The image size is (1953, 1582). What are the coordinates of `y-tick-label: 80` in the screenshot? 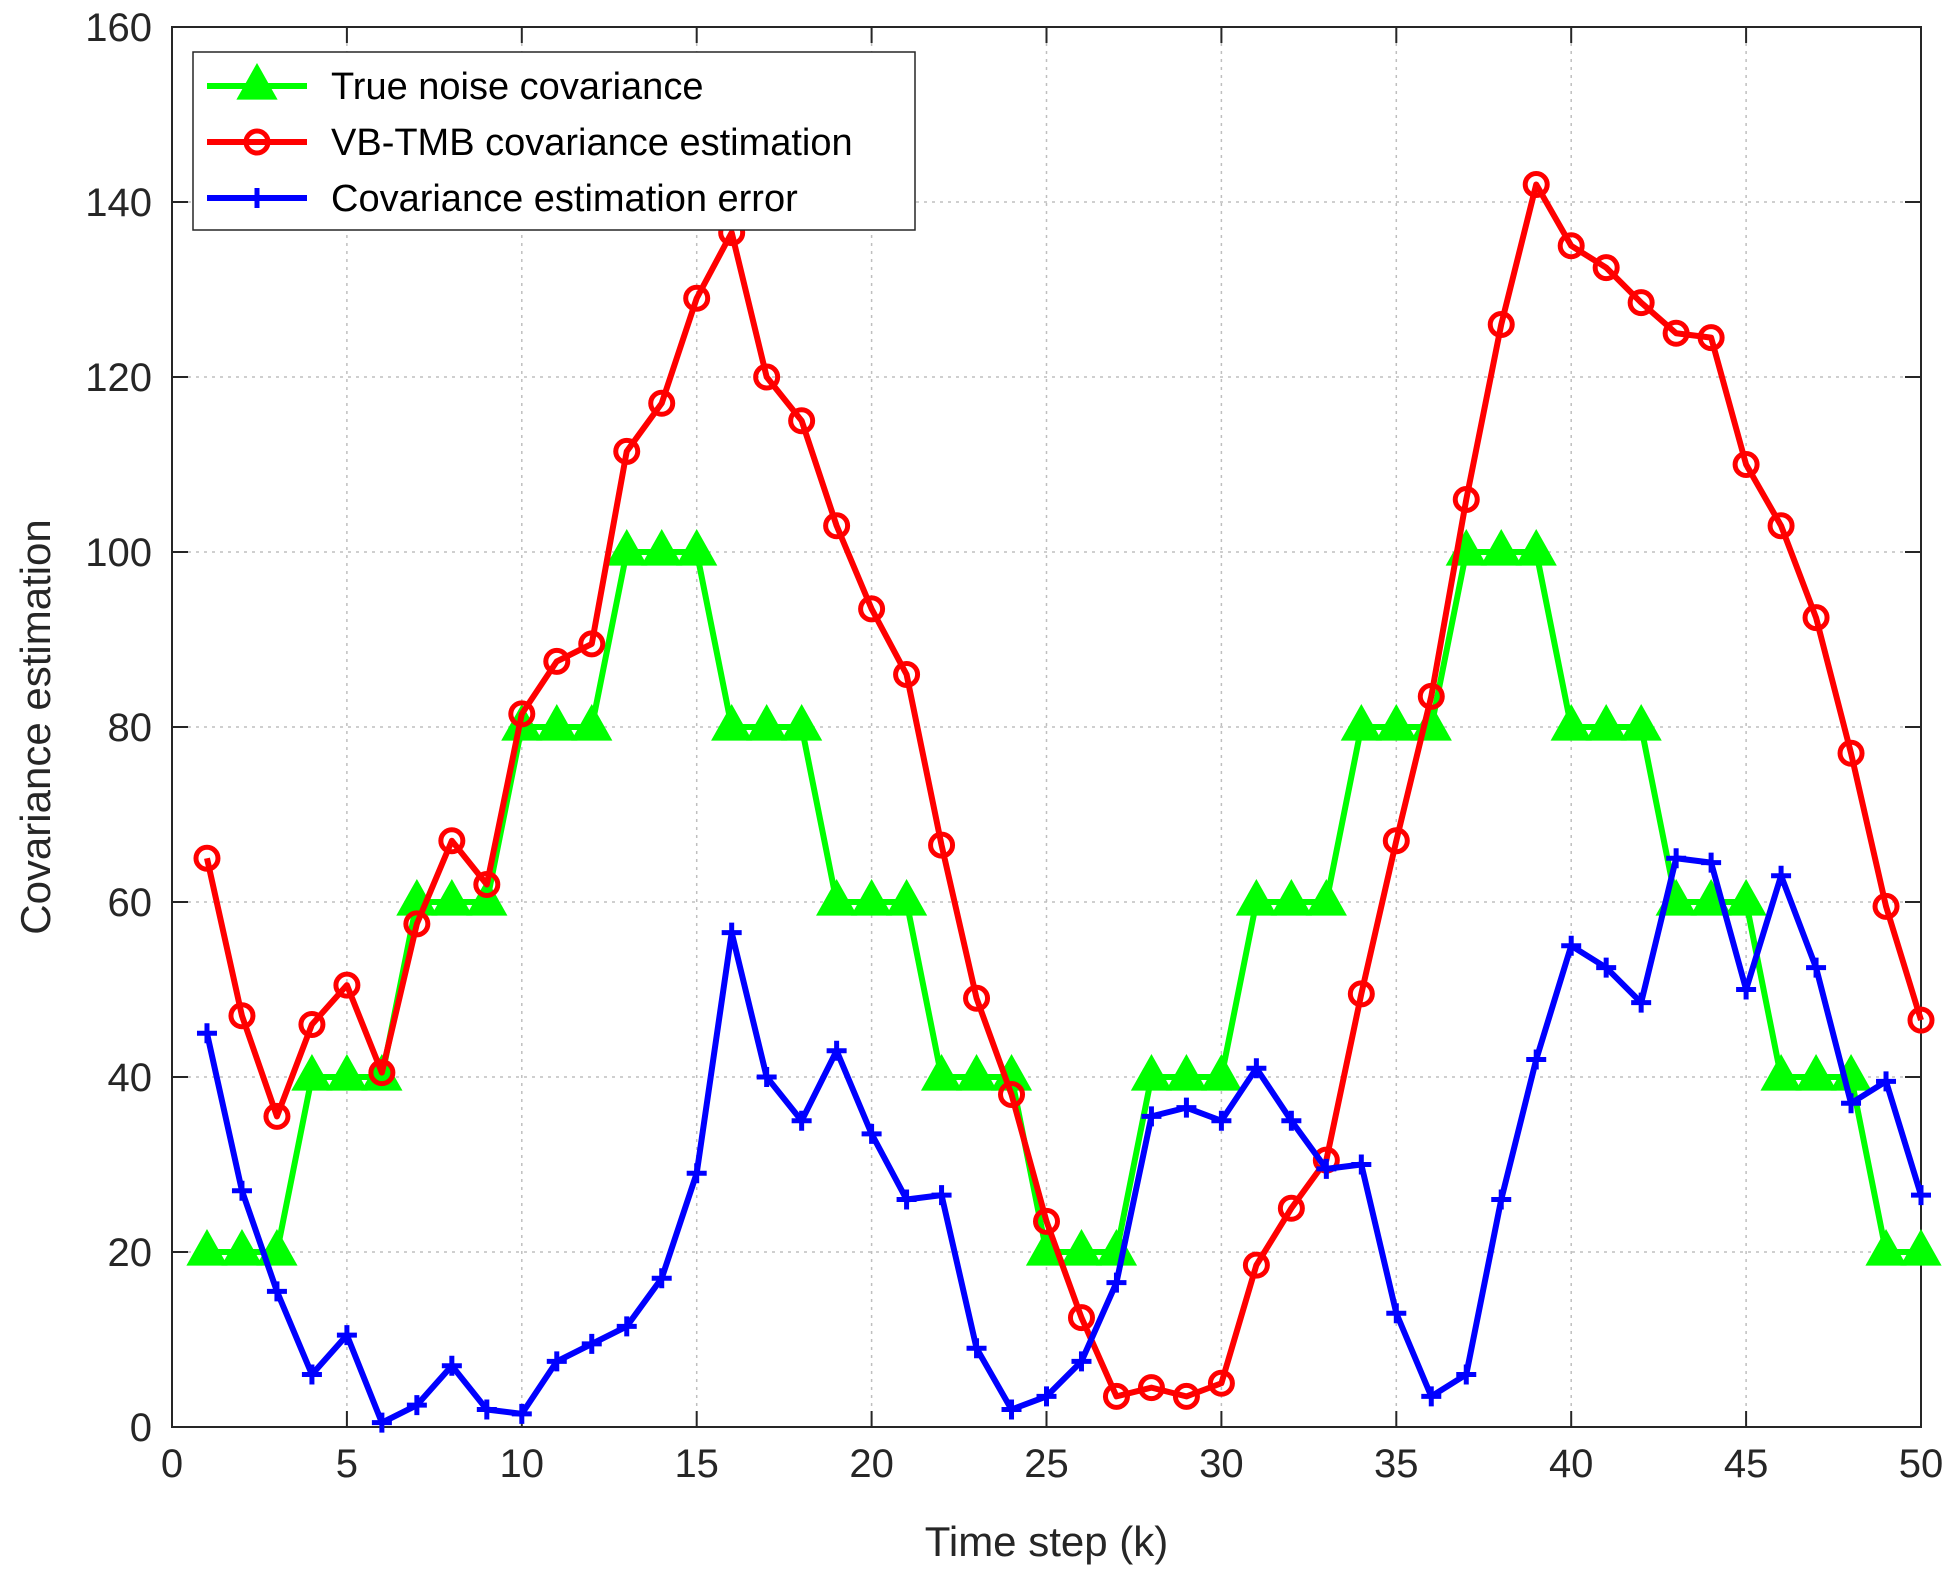 It's located at (130, 728).